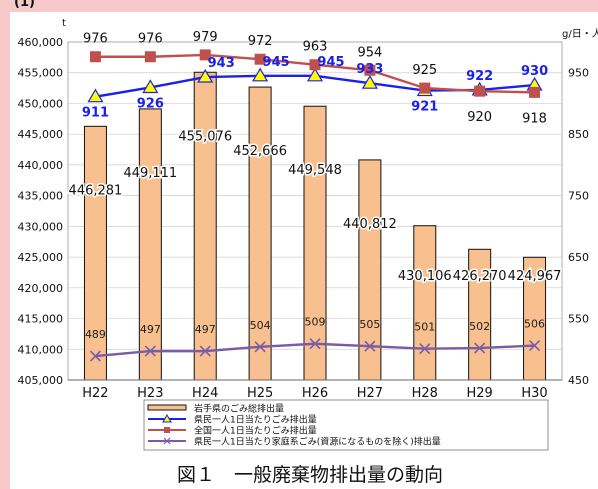 The image size is (598, 489). What do you see at coordinates (424, 107) in the screenshot?
I see `line-value-label: 921` at bounding box center [424, 107].